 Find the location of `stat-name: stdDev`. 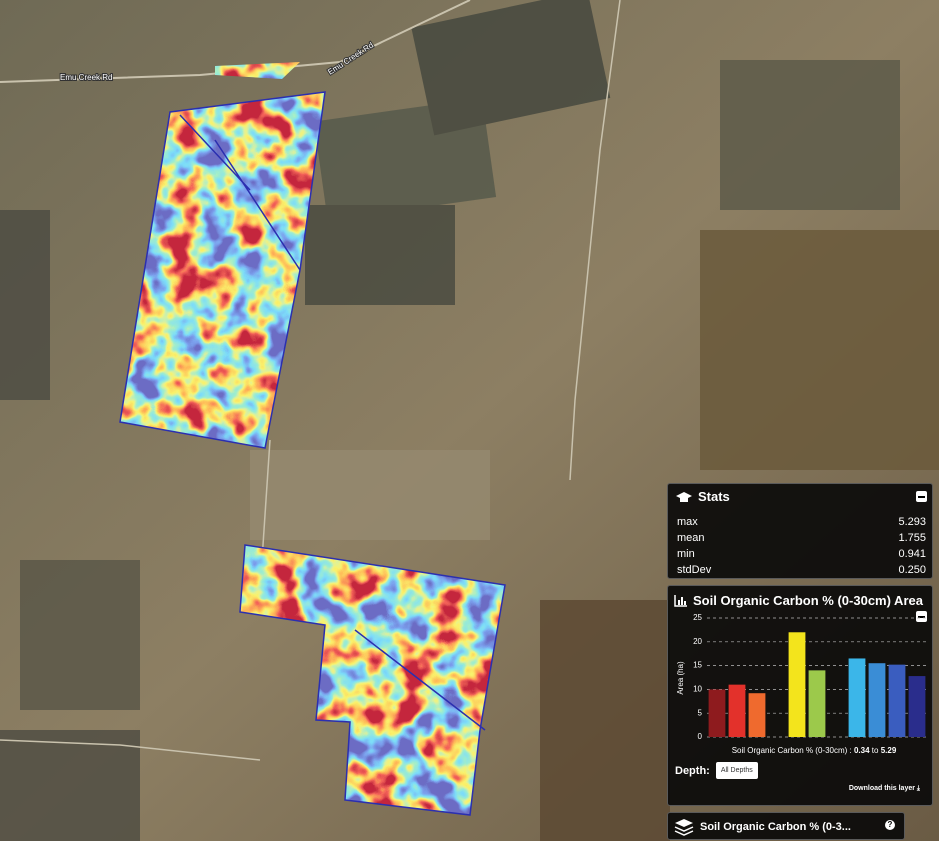

stat-name: stdDev is located at coordinates (694, 570).